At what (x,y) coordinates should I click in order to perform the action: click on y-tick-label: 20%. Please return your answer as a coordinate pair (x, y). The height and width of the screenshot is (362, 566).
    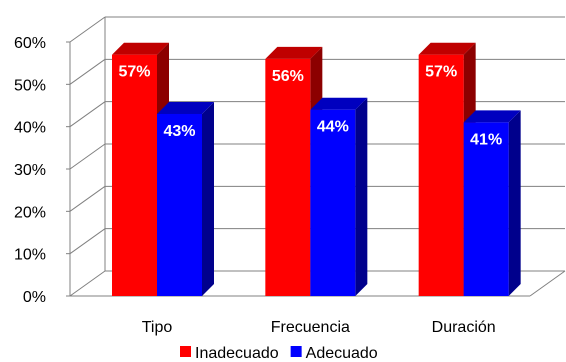
    Looking at the image, I should click on (30, 212).